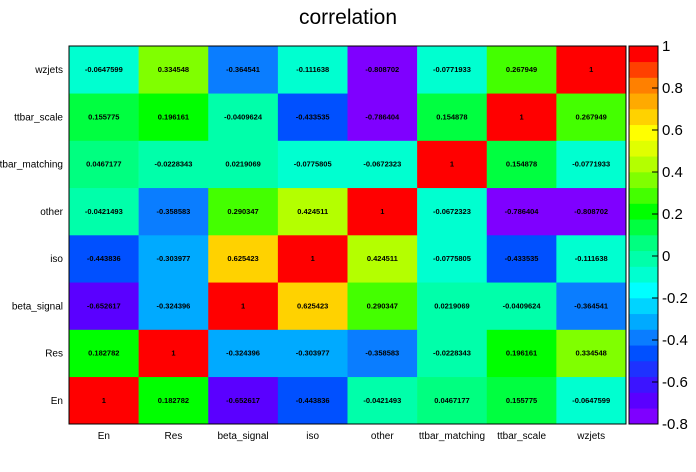 This screenshot has height=472, width=696. What do you see at coordinates (312, 436) in the screenshot?
I see `x-tick-label: iso` at bounding box center [312, 436].